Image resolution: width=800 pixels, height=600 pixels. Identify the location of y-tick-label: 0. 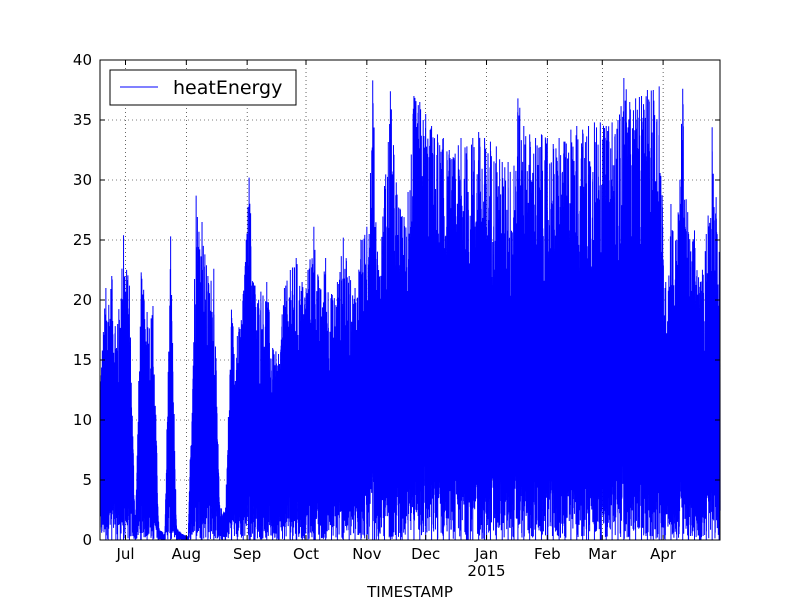
(87, 540).